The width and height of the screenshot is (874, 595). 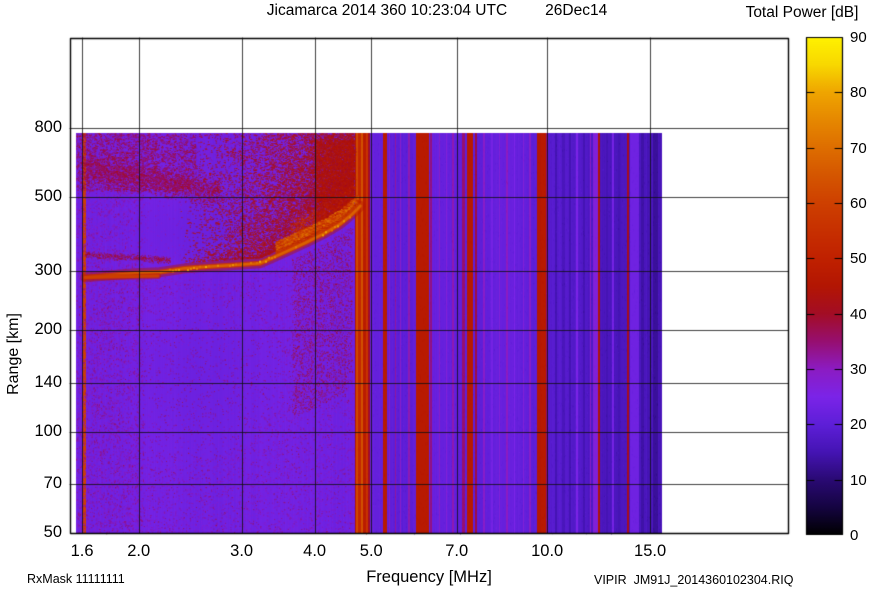 I want to click on x-tick-label: 1.6, so click(x=82, y=551).